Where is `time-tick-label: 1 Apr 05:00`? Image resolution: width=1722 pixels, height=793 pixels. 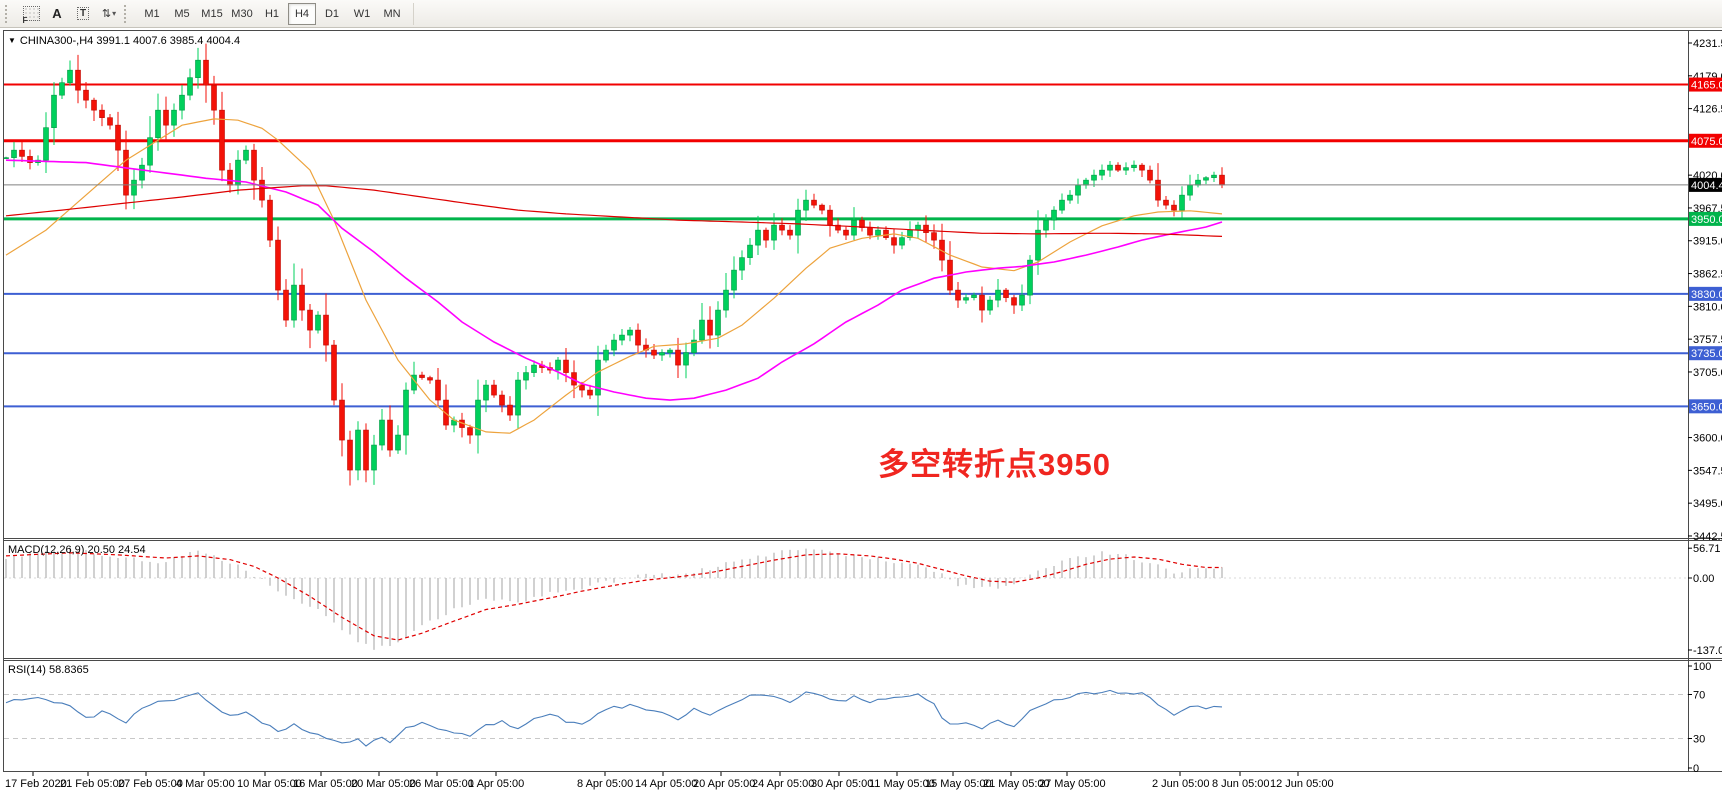
time-tick-label: 1 Apr 05:00 is located at coordinates (496, 784).